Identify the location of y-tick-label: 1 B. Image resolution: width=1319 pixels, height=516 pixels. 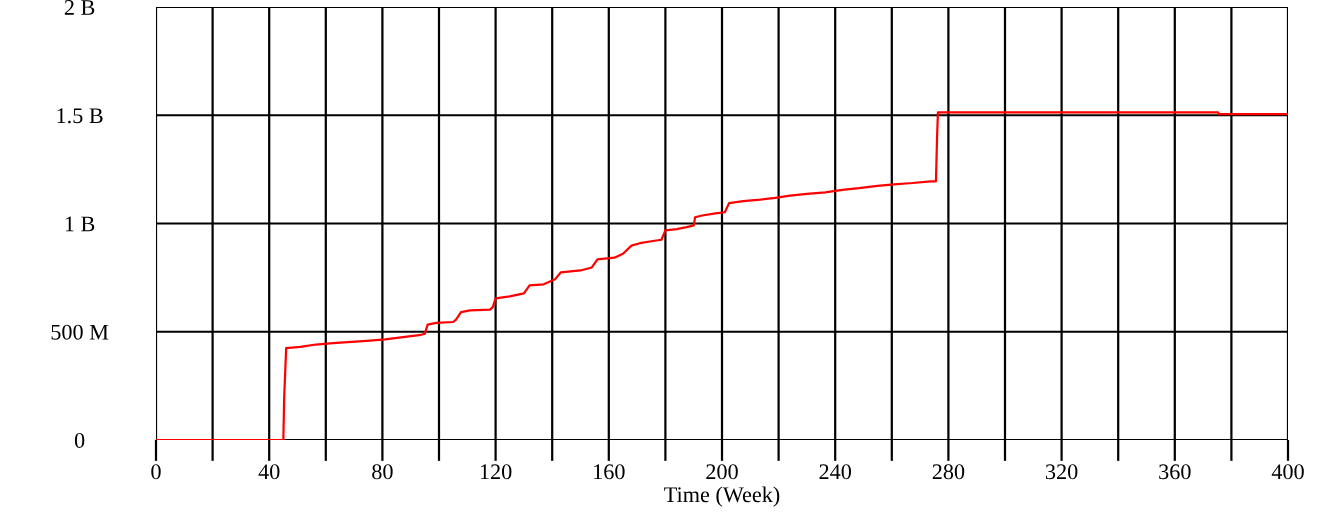
(80, 224).